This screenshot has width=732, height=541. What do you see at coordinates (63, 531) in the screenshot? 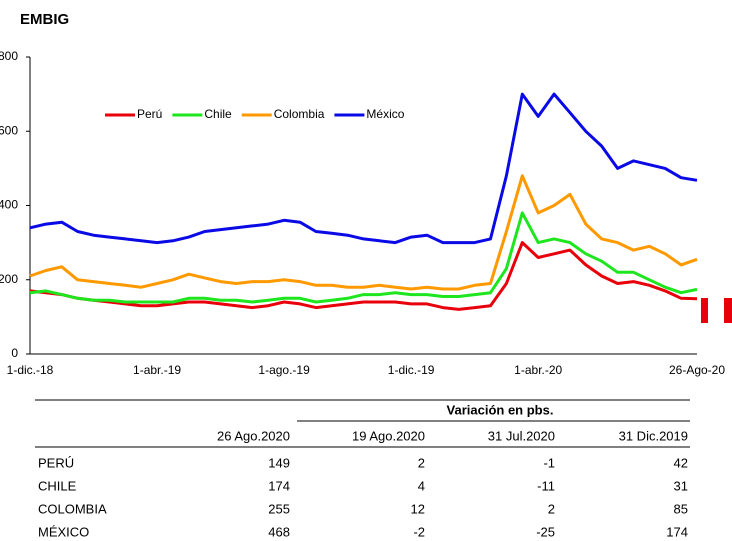
I see `table-row-label: MÉXICO` at bounding box center [63, 531].